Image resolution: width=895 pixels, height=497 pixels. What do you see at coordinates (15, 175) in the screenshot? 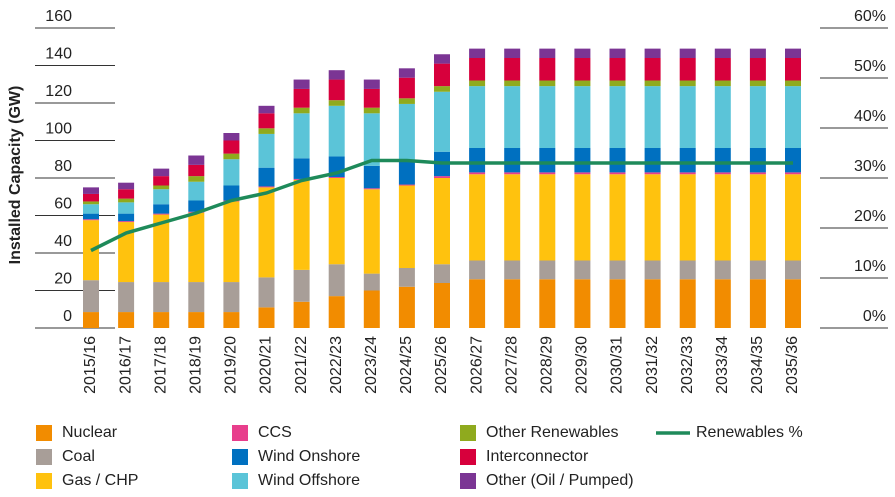
I see `y-axis-label: Installed Capacity (GW)` at bounding box center [15, 175].